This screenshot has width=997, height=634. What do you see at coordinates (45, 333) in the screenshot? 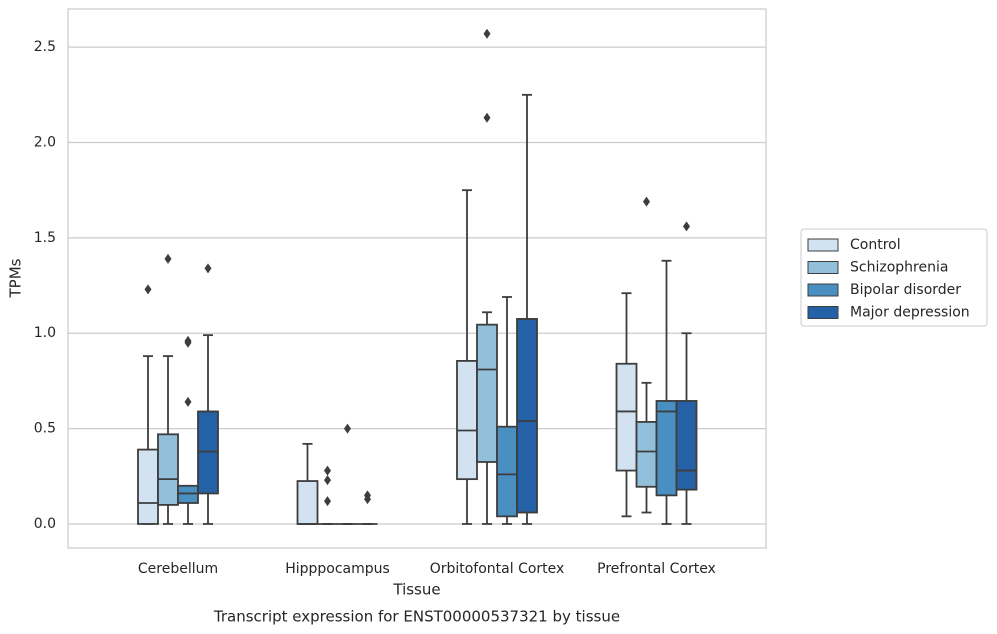
I see `y-tick-label: 1.0` at bounding box center [45, 333].